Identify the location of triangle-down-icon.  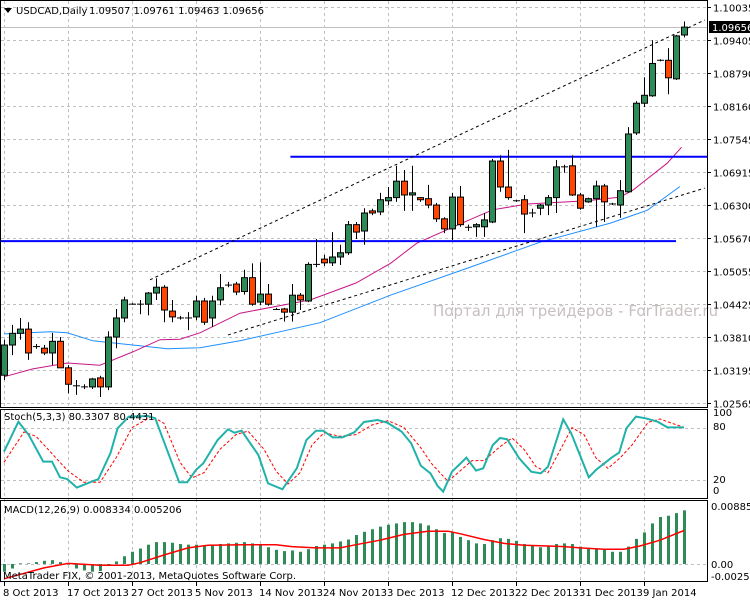
(8, 10).